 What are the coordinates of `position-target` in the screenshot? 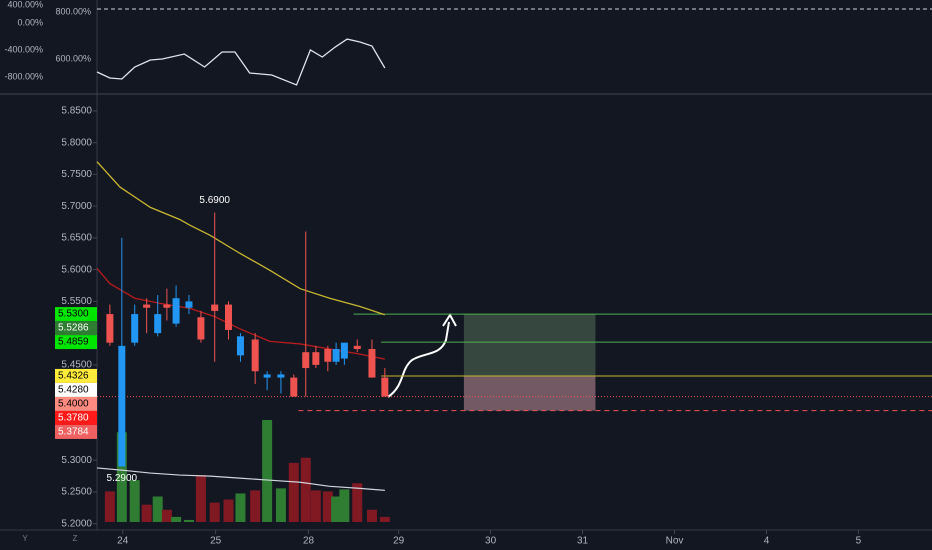 It's located at (529, 345).